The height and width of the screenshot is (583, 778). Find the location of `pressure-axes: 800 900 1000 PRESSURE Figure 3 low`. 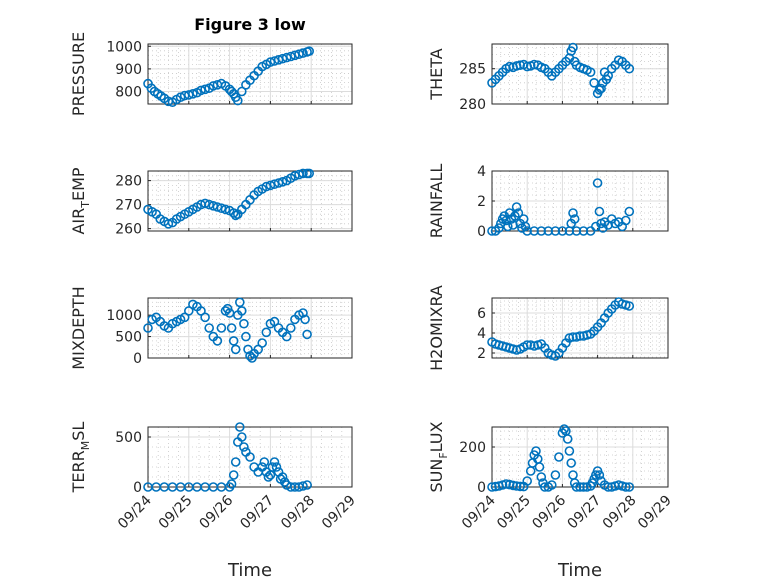

pressure-axes: 800 900 1000 PRESSURE Figure 3 low is located at coordinates (211, 65).